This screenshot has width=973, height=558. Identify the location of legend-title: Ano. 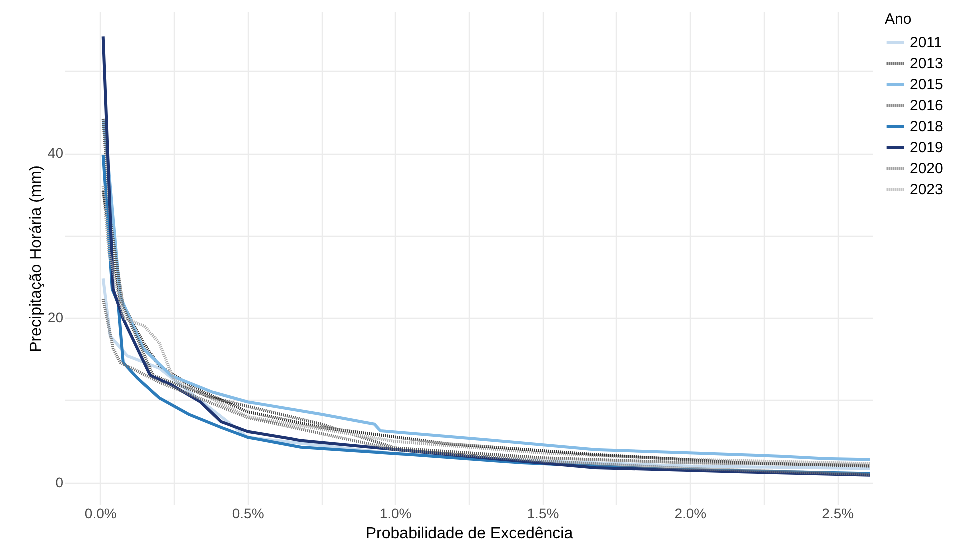
(898, 19).